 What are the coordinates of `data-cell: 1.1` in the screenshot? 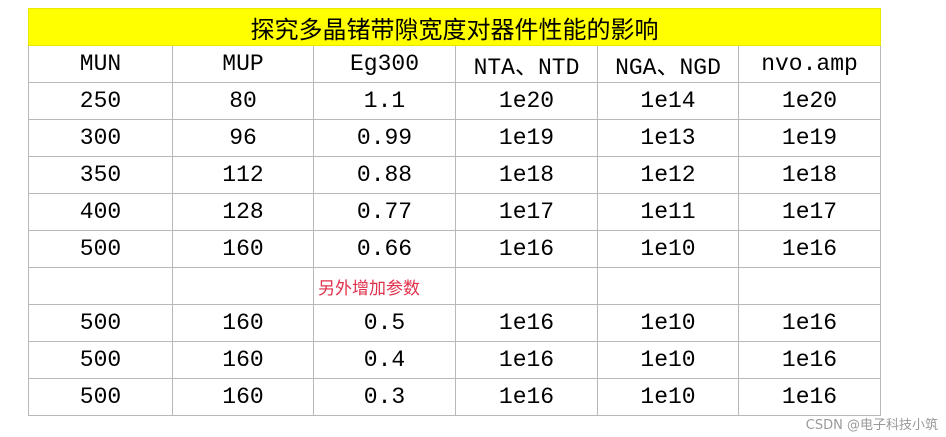 It's located at (384, 101).